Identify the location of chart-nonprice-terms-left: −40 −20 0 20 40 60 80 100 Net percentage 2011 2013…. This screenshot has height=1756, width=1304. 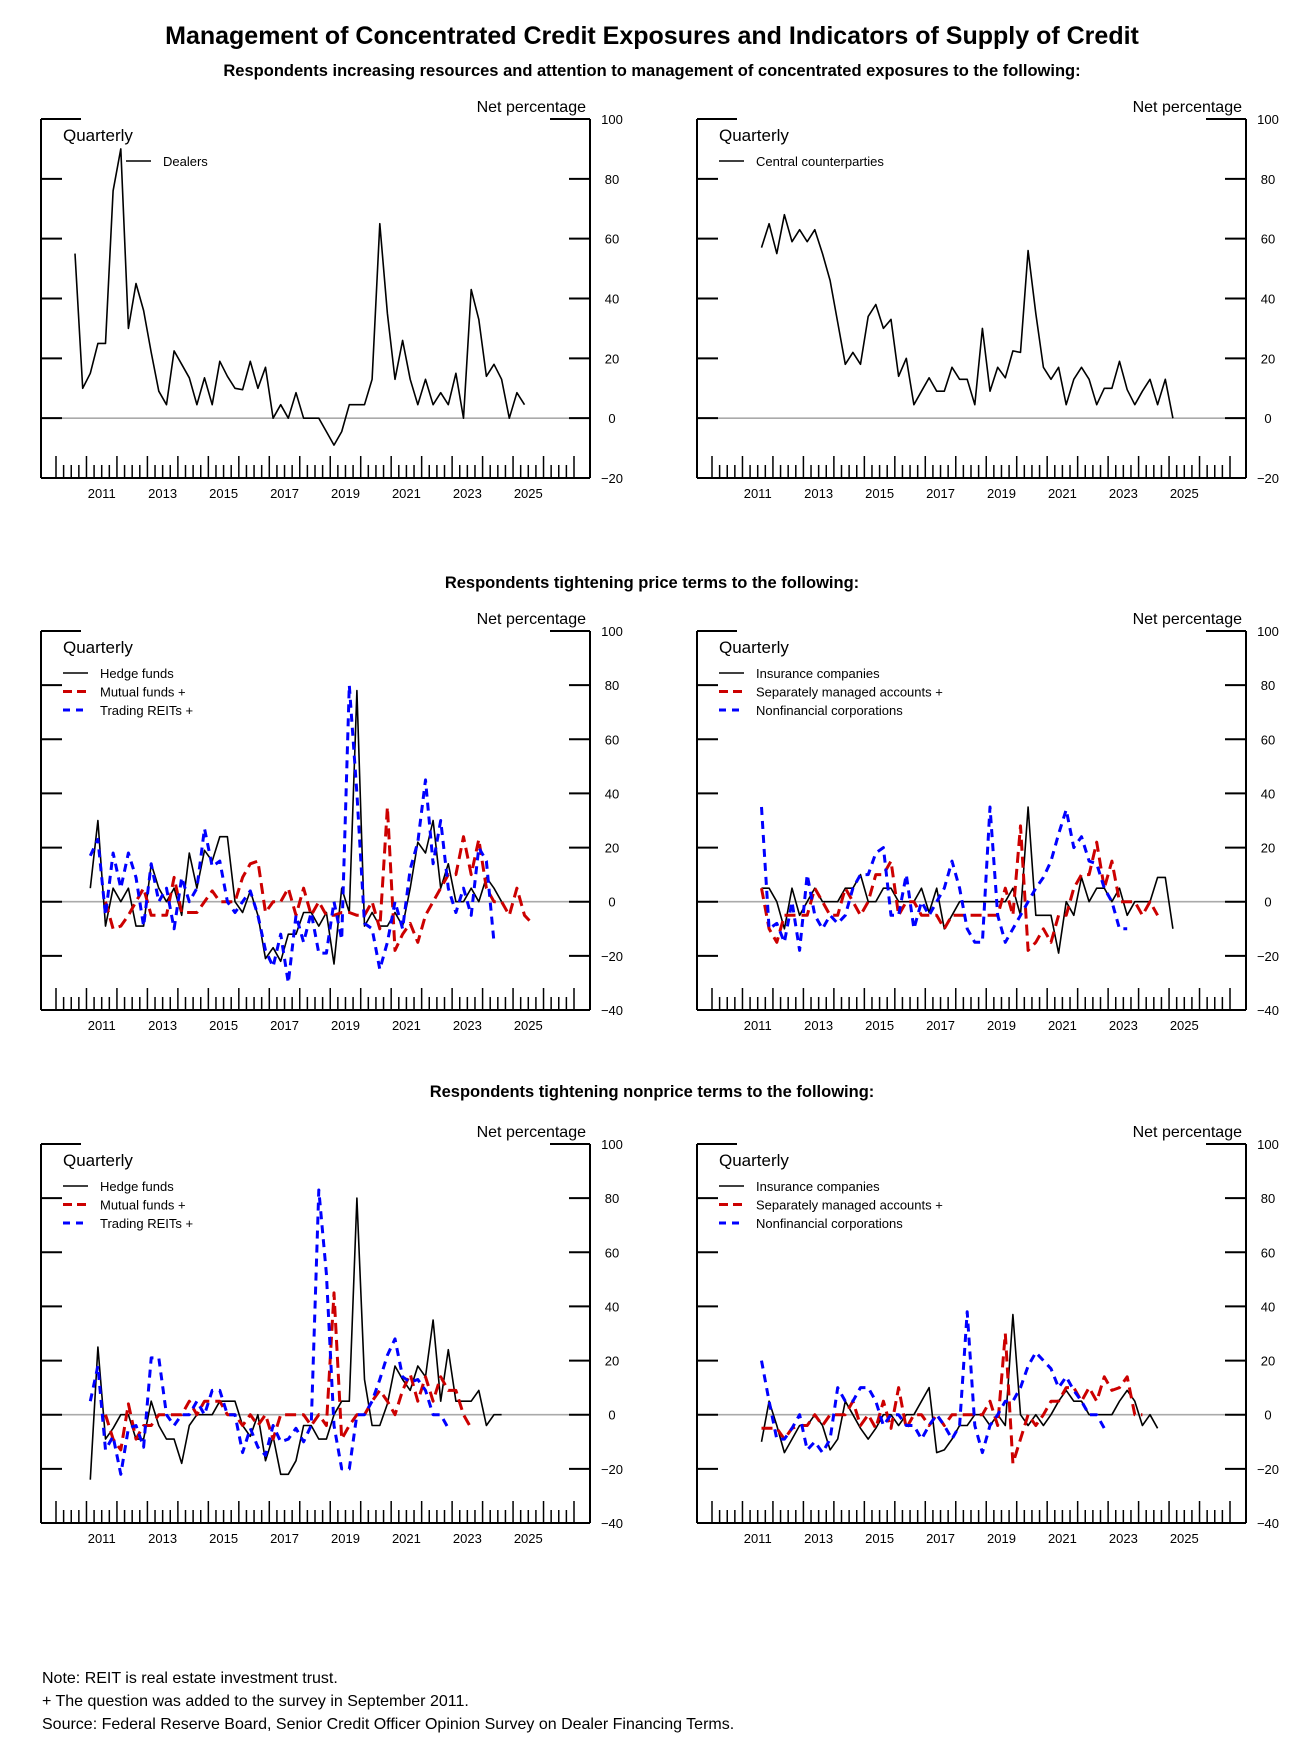
(331, 1335).